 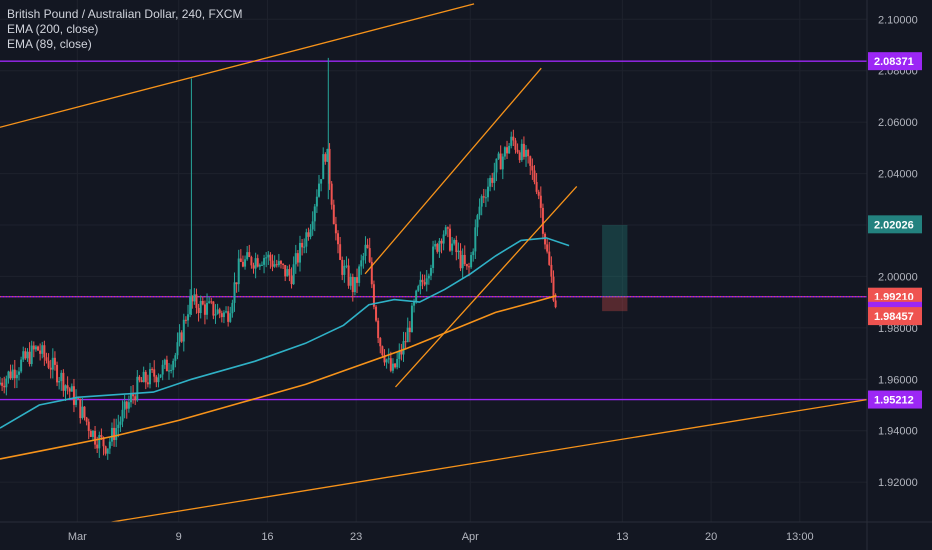 I want to click on time-tick-label: Apr, so click(x=470, y=537).